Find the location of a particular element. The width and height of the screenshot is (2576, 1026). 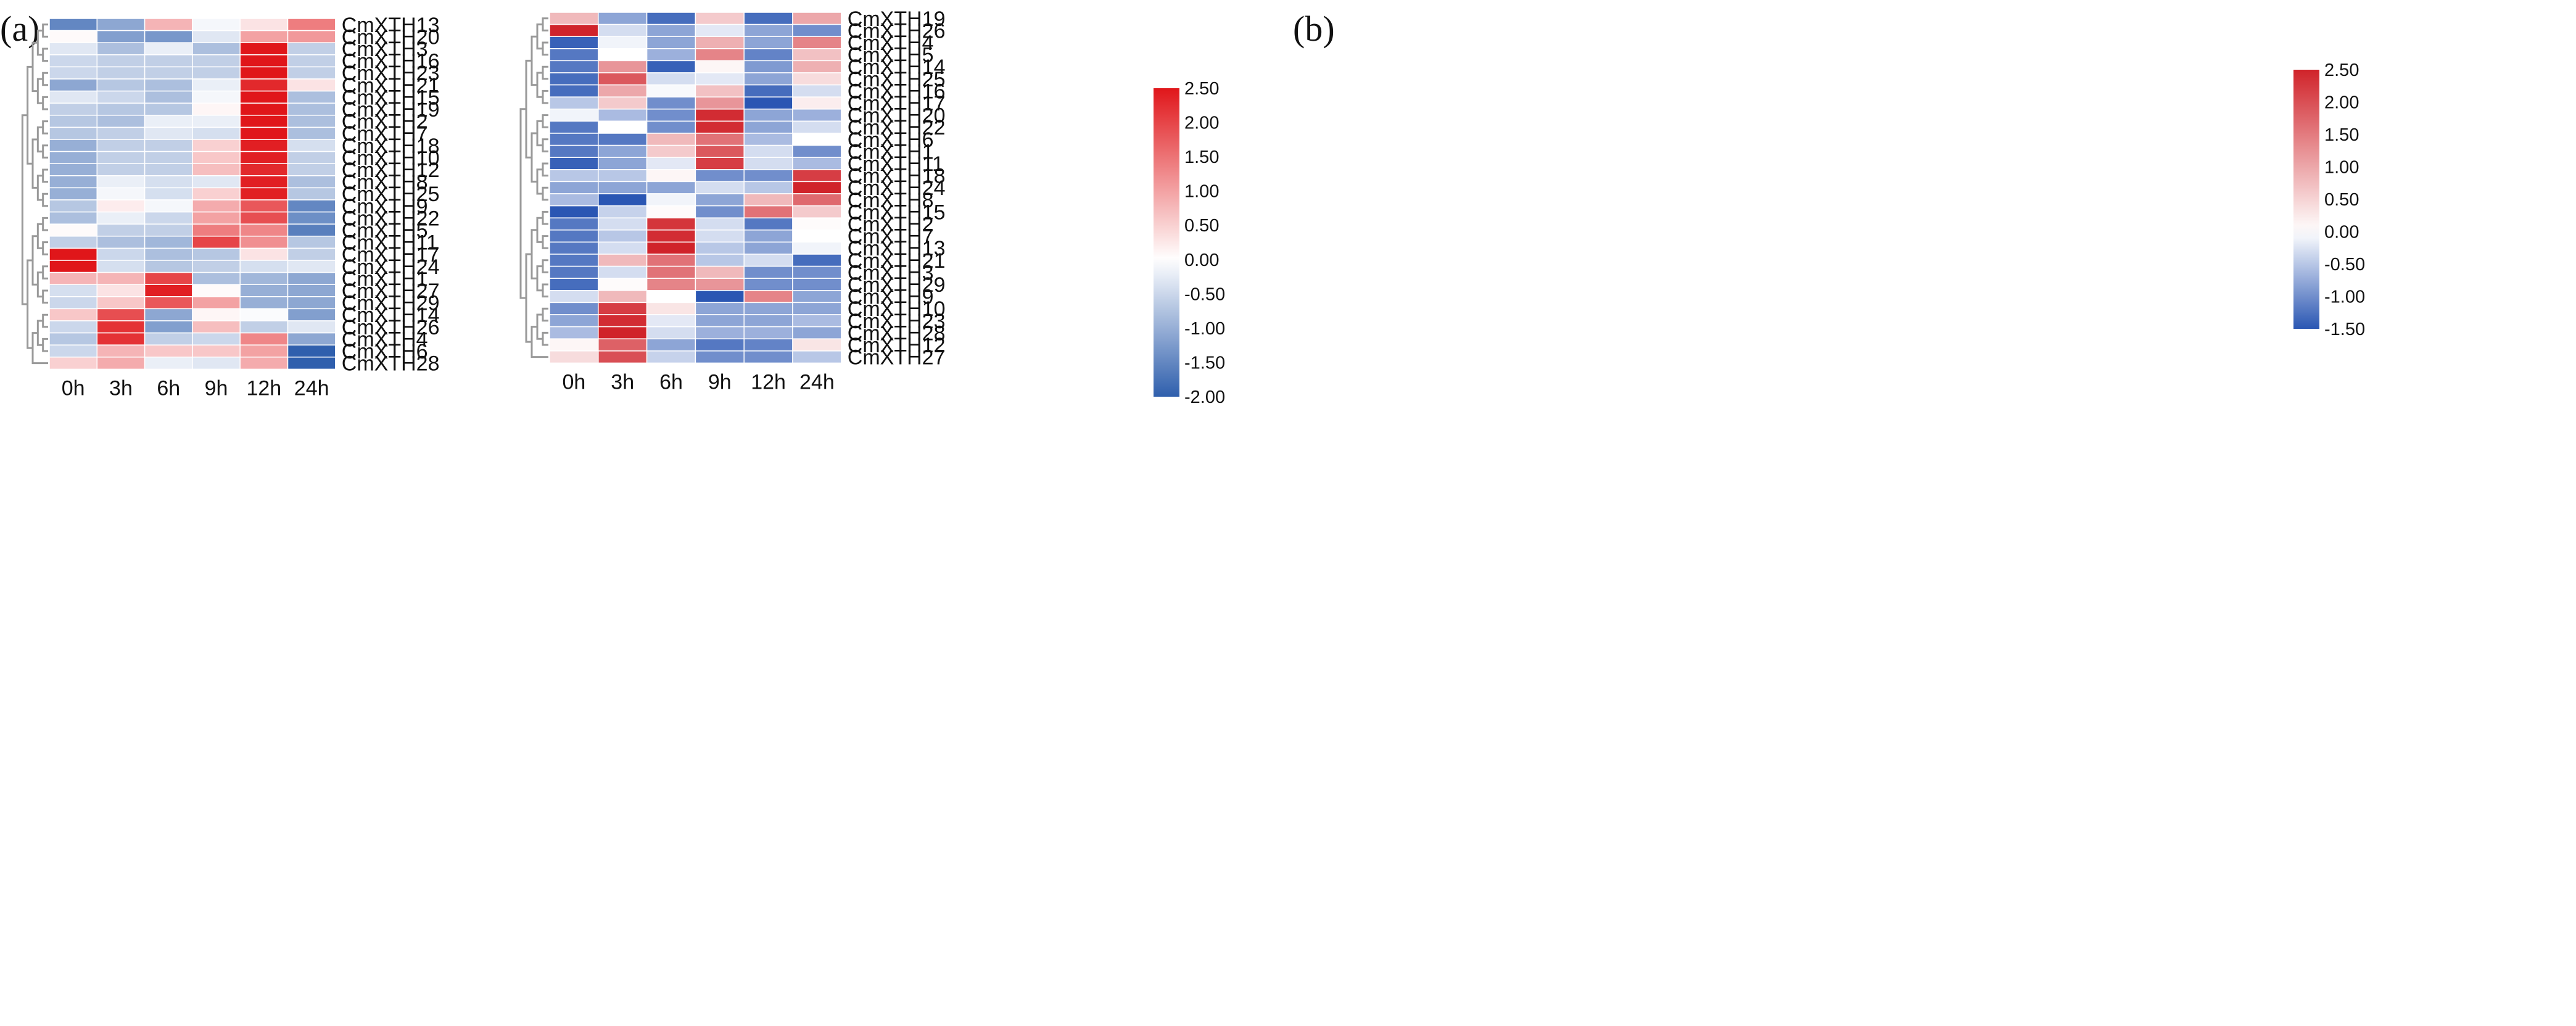

color-scale-tick-label: 0.00 is located at coordinates (2341, 233).